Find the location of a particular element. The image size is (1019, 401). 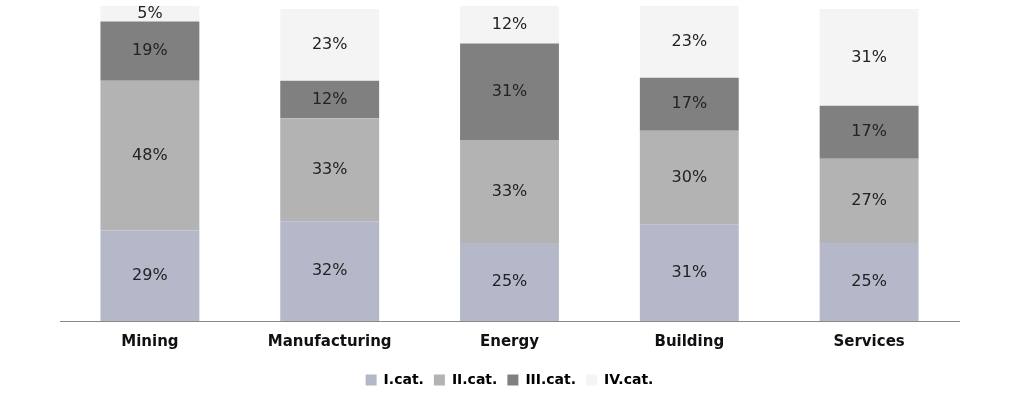

data-label: 19% is located at coordinates (150, 50).